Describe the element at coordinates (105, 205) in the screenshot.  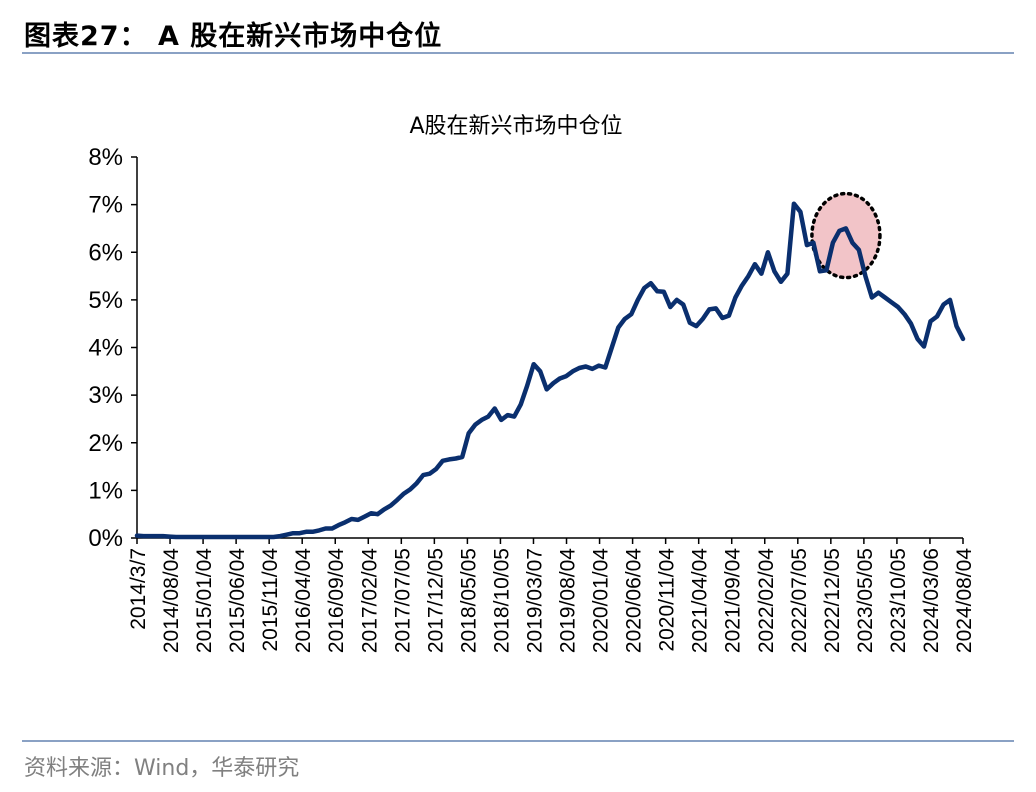
I see `y-tick-label: 7%` at that location.